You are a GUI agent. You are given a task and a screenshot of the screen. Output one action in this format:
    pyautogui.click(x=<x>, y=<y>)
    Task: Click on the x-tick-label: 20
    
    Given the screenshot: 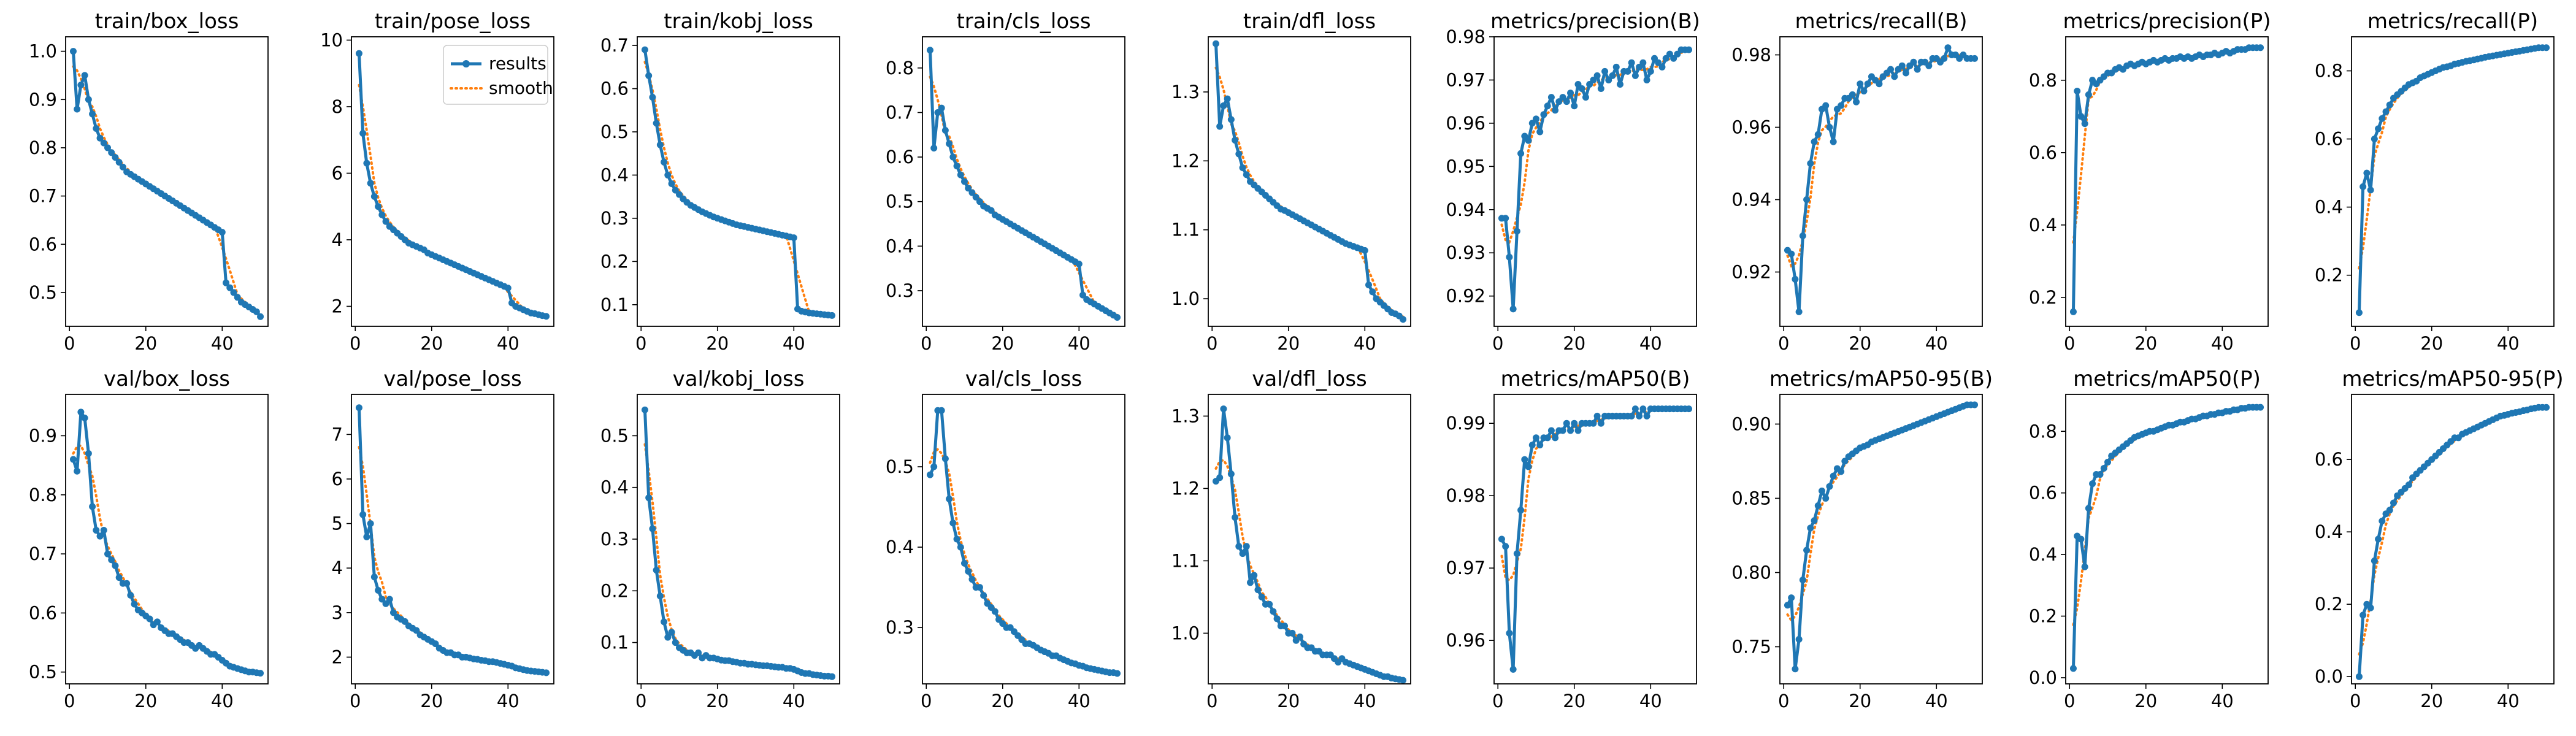 What is the action you would take?
    pyautogui.click(x=2431, y=343)
    